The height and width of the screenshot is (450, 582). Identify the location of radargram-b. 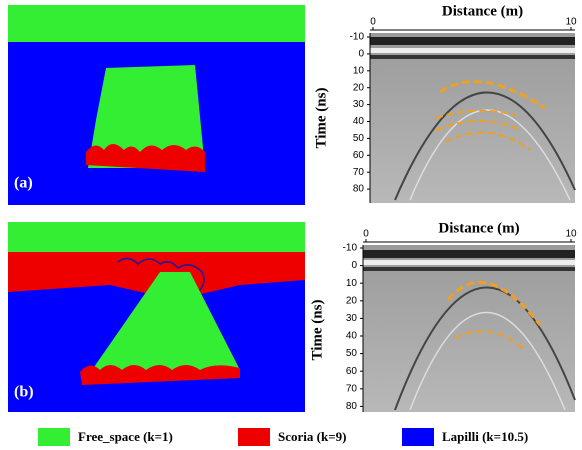
(469, 326).